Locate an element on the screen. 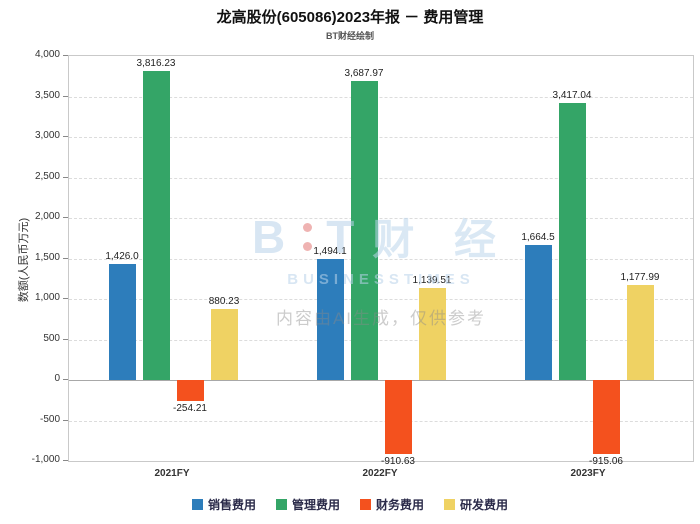  y-tick-label: 3,000 is located at coordinates (47, 135).